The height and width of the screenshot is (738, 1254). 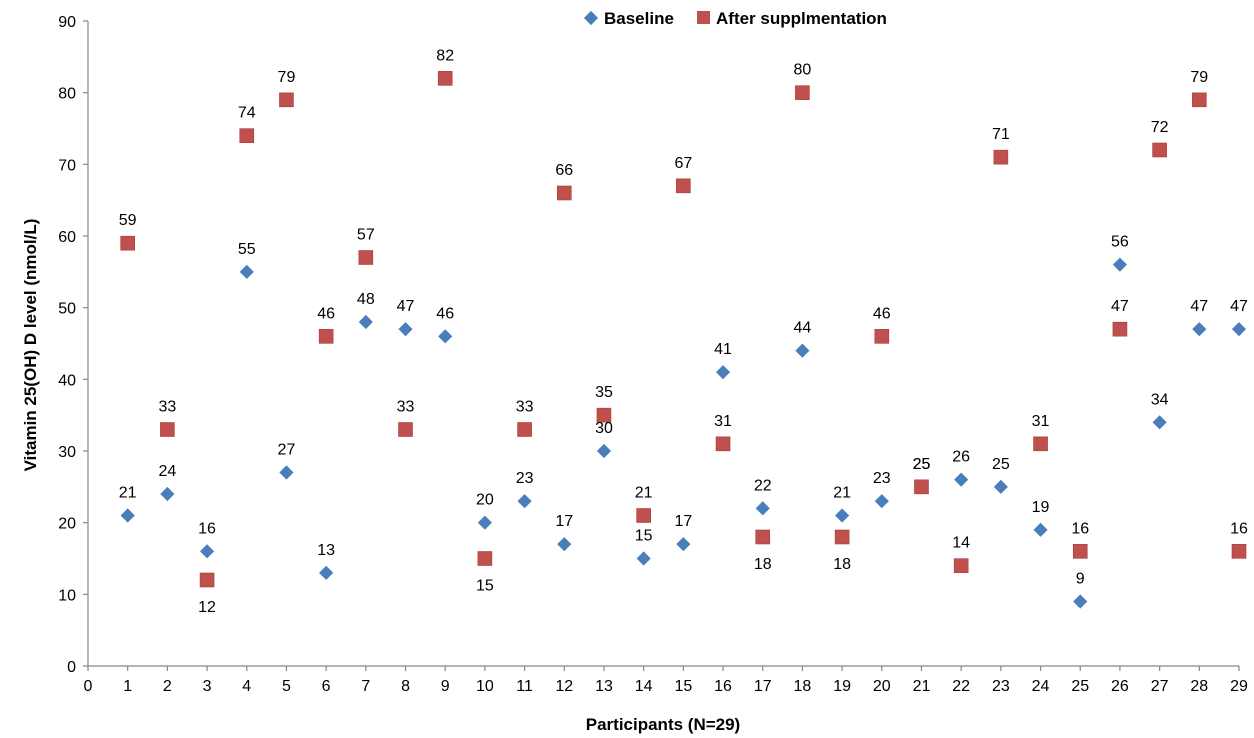 I want to click on x-tick-label: 15, so click(x=683, y=686).